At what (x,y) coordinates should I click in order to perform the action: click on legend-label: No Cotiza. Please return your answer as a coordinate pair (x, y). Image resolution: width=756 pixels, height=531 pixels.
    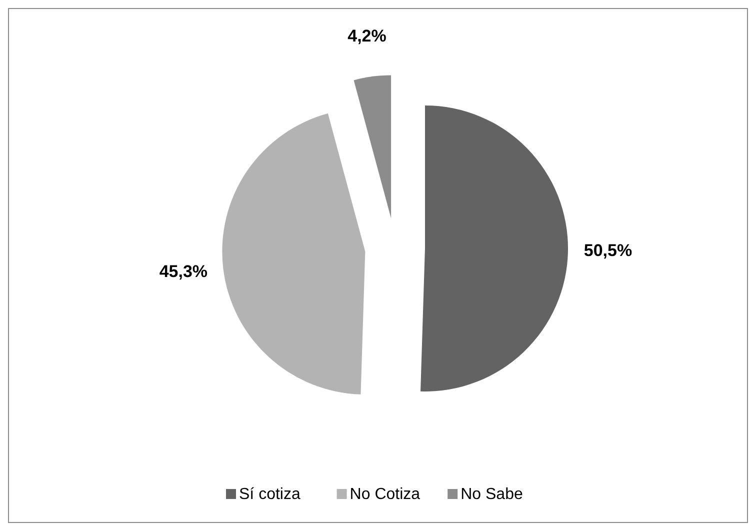
    Looking at the image, I should click on (385, 495).